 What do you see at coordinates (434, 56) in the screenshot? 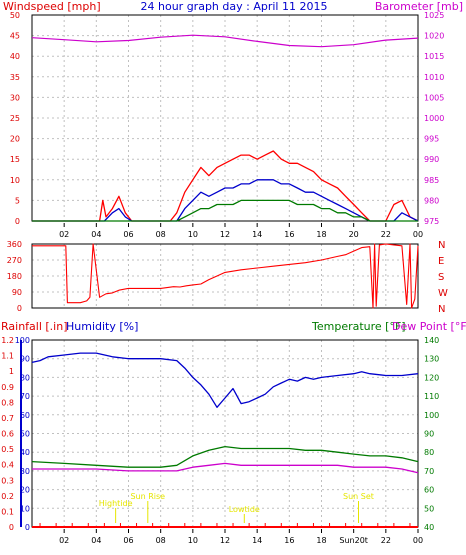
I see `barometer-tick-label: 1015` at bounding box center [434, 56].